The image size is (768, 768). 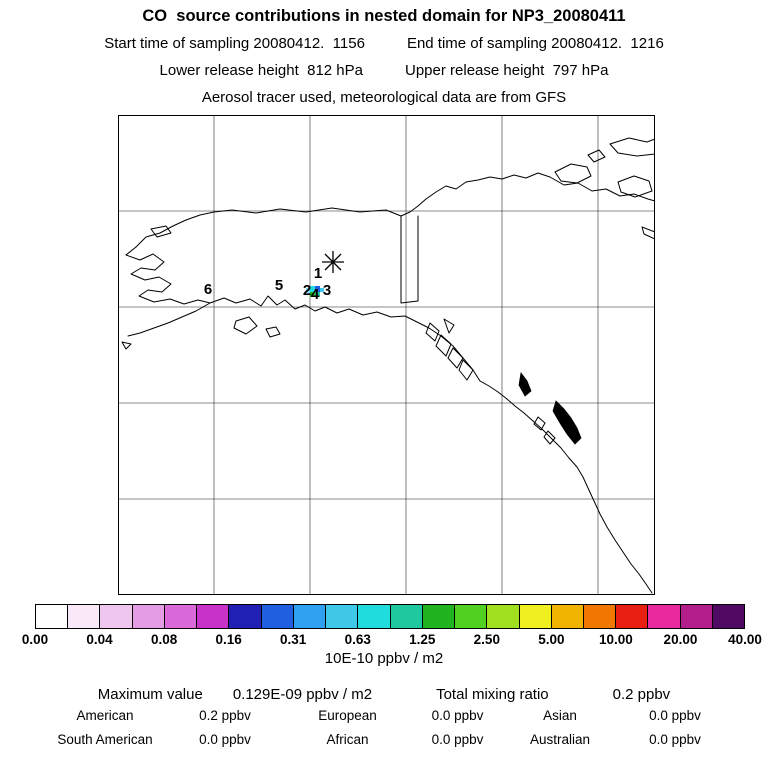 I want to click on max-value-label: Maximum value, so click(x=150, y=694).